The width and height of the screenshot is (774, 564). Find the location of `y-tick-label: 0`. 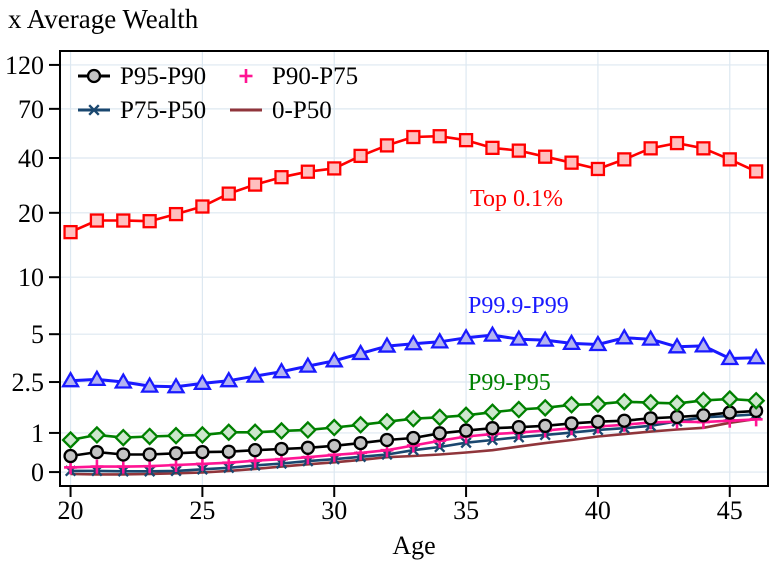

y-tick-label: 0 is located at coordinates (37, 472).